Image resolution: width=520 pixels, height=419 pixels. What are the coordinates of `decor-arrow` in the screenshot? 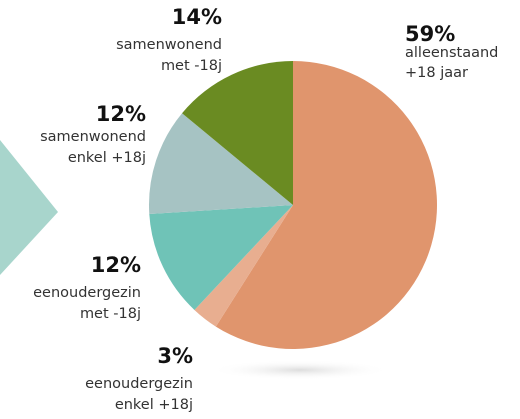 It's located at (29, 207).